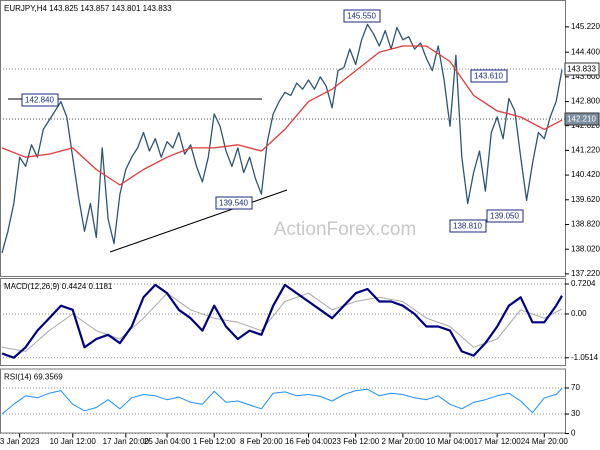  I want to click on x-tick-label: 16 Feb 04:00, so click(309, 441).